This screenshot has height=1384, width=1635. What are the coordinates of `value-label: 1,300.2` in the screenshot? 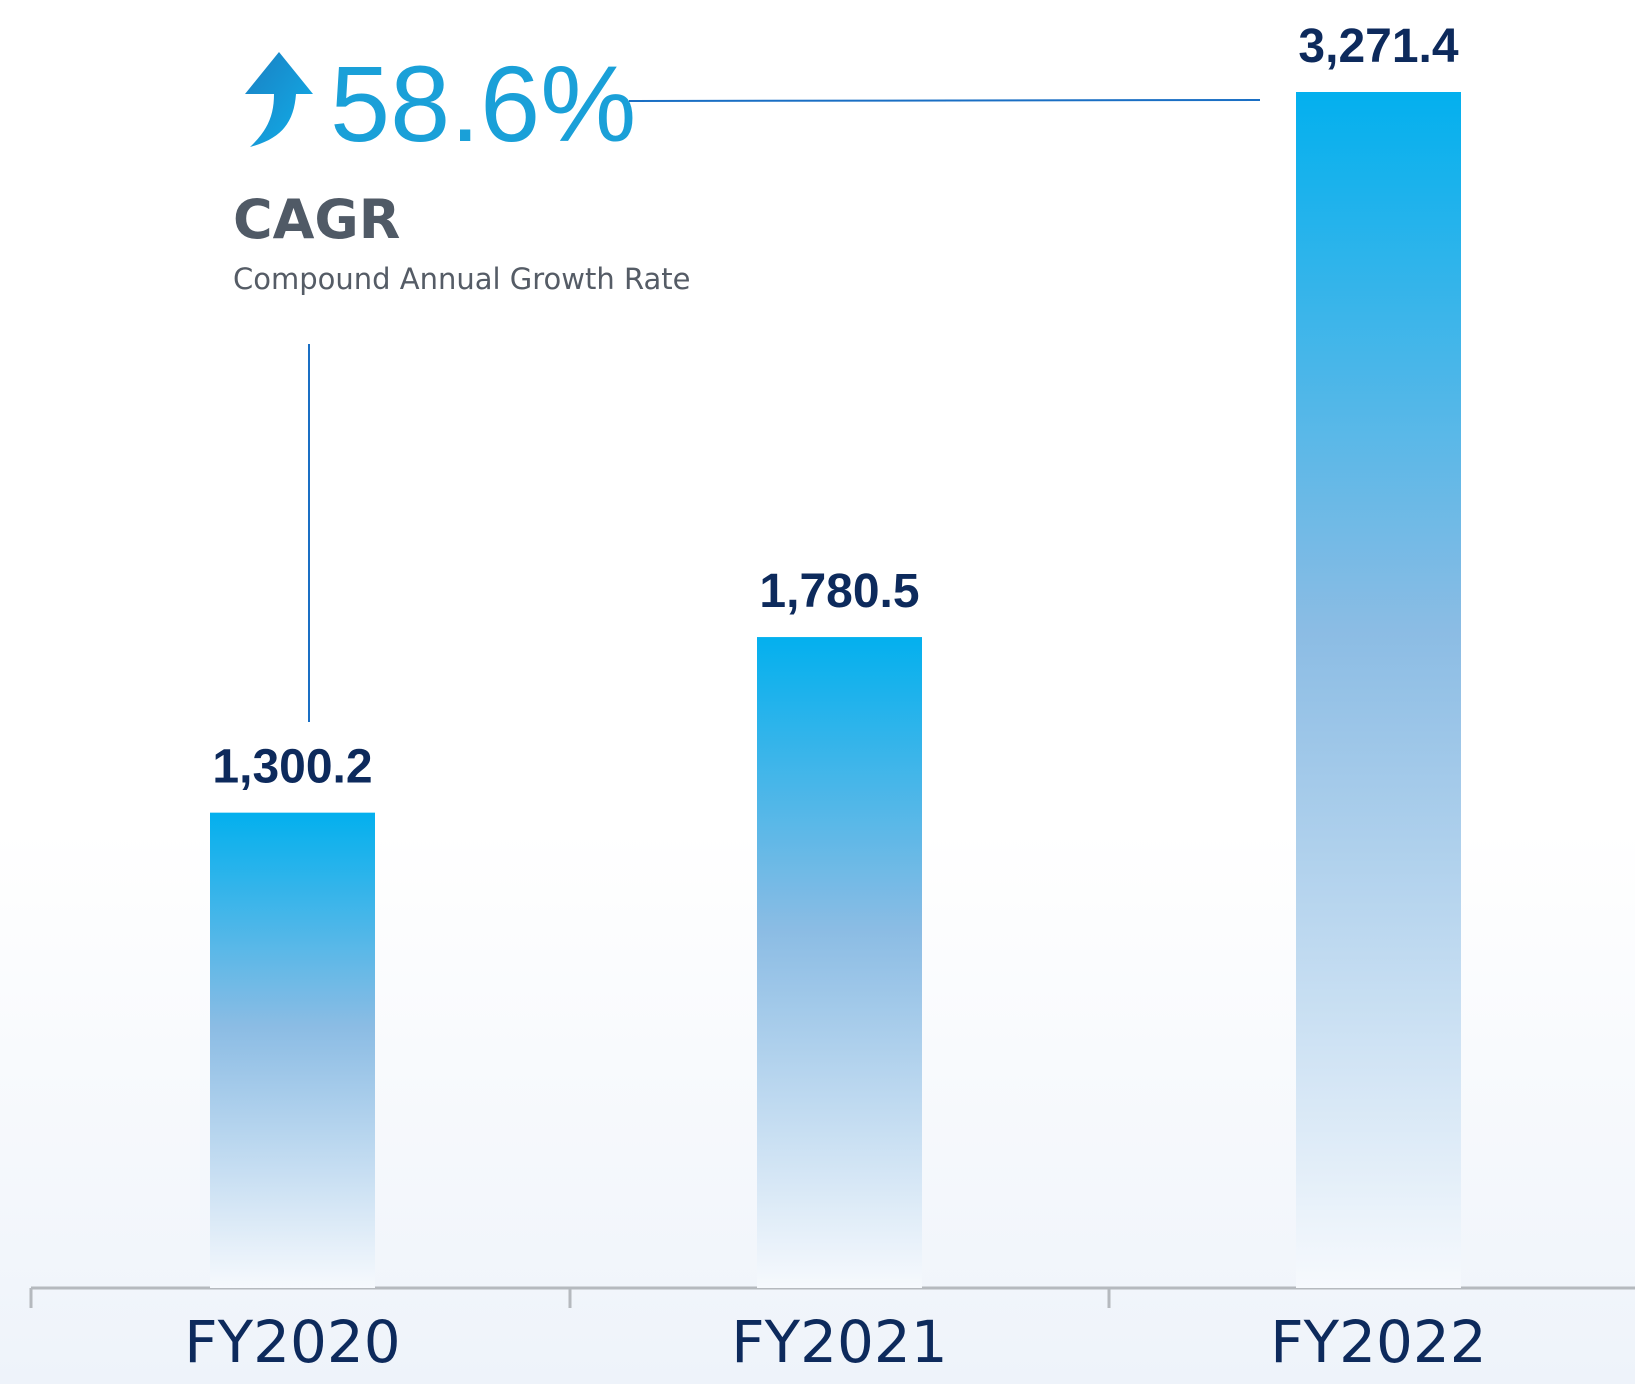 It's located at (292, 767).